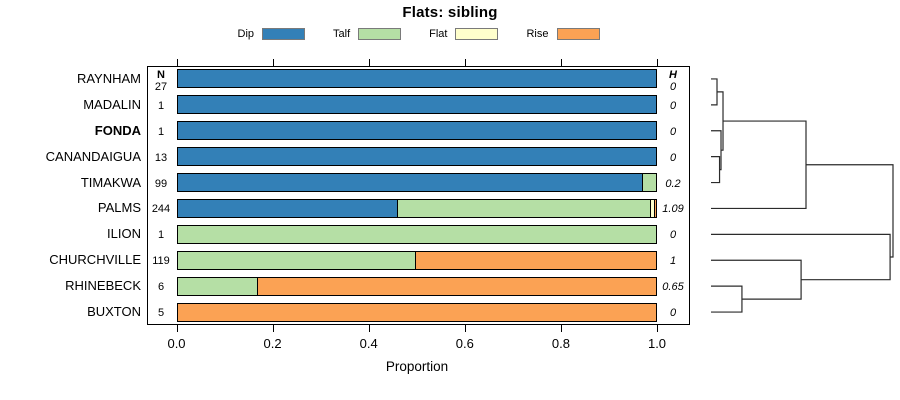  What do you see at coordinates (93, 156) in the screenshot?
I see `bar-row-label: CANANDAIGUA` at bounding box center [93, 156].